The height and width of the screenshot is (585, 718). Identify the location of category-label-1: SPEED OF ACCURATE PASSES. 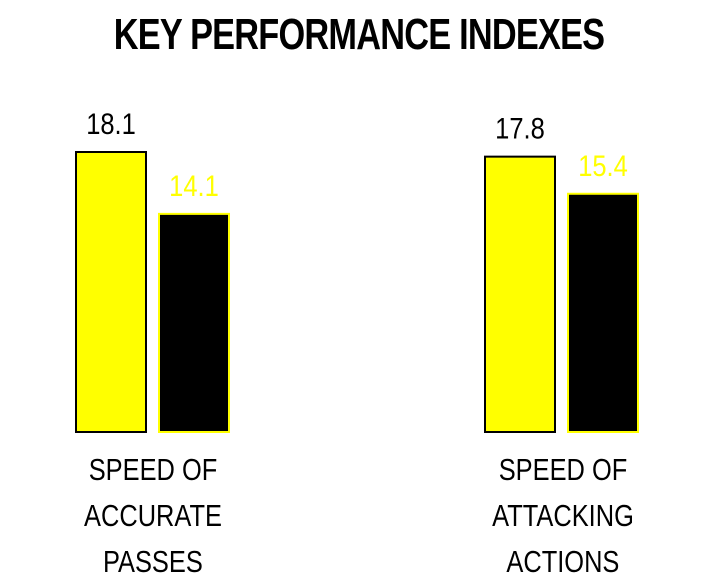
(153, 516).